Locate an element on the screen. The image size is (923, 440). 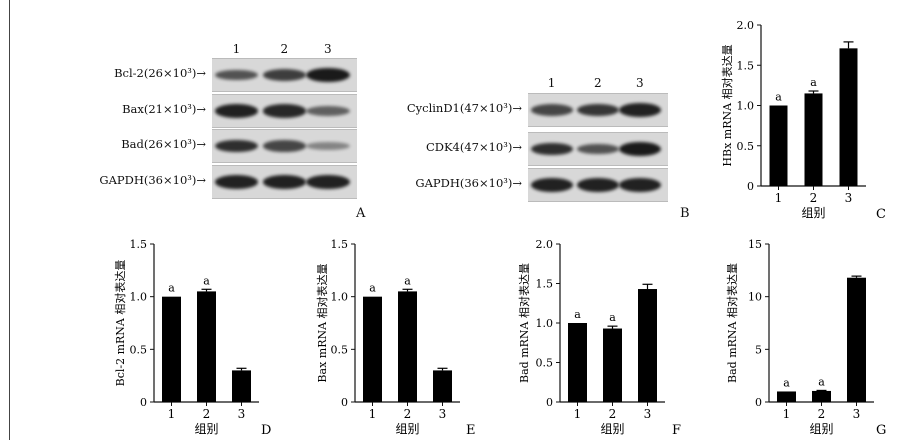
lane-number: 2 is located at coordinates (598, 83).